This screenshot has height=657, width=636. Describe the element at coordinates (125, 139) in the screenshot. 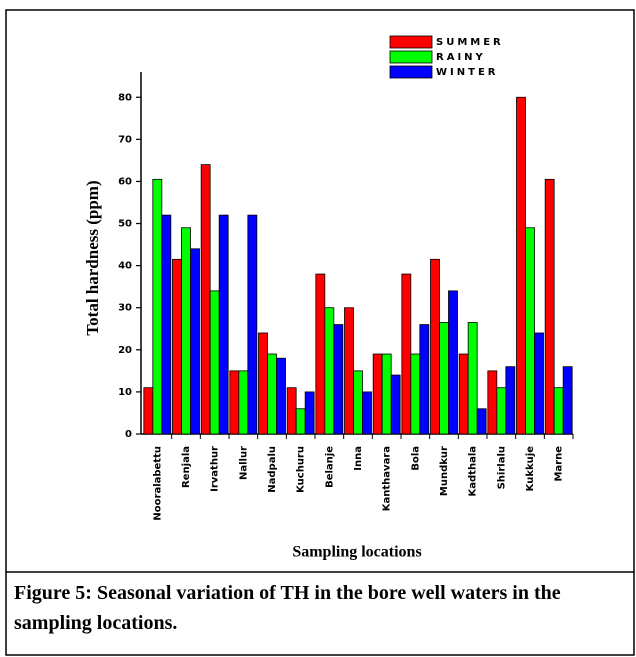

I see `y-tick-label: 70` at that location.